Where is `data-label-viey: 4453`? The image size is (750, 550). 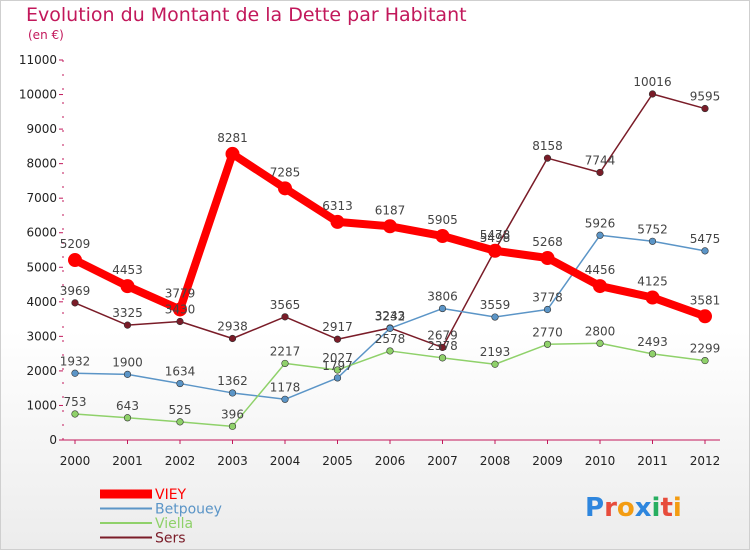 data-label-viey: 4453 is located at coordinates (127, 270).